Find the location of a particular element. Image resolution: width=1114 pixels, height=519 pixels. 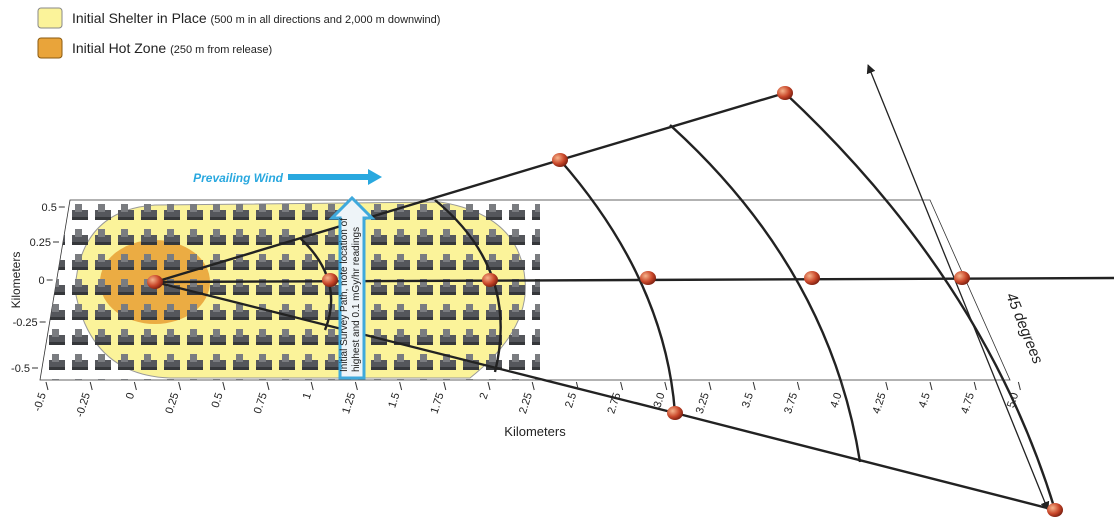

x-tick-label: 3.0 is located at coordinates (660, 400).